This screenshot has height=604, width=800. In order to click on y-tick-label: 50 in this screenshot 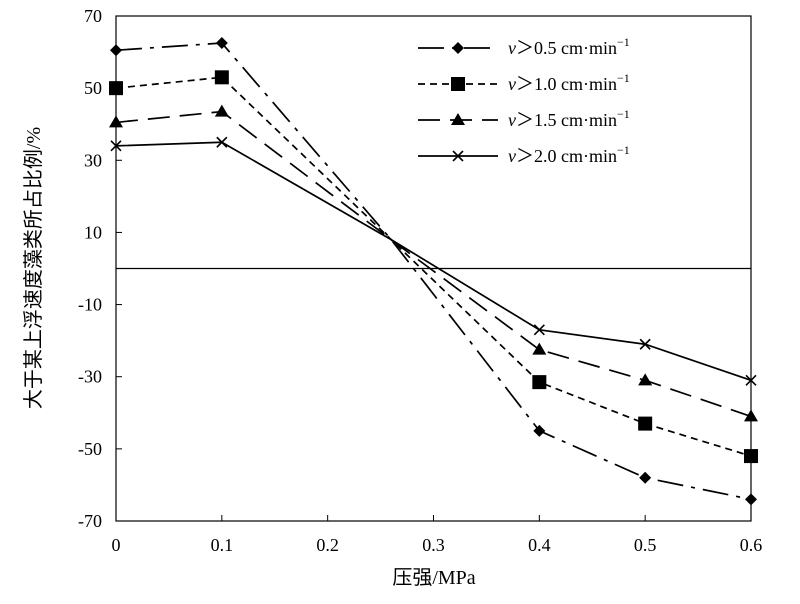, I will do `click(93, 88)`.